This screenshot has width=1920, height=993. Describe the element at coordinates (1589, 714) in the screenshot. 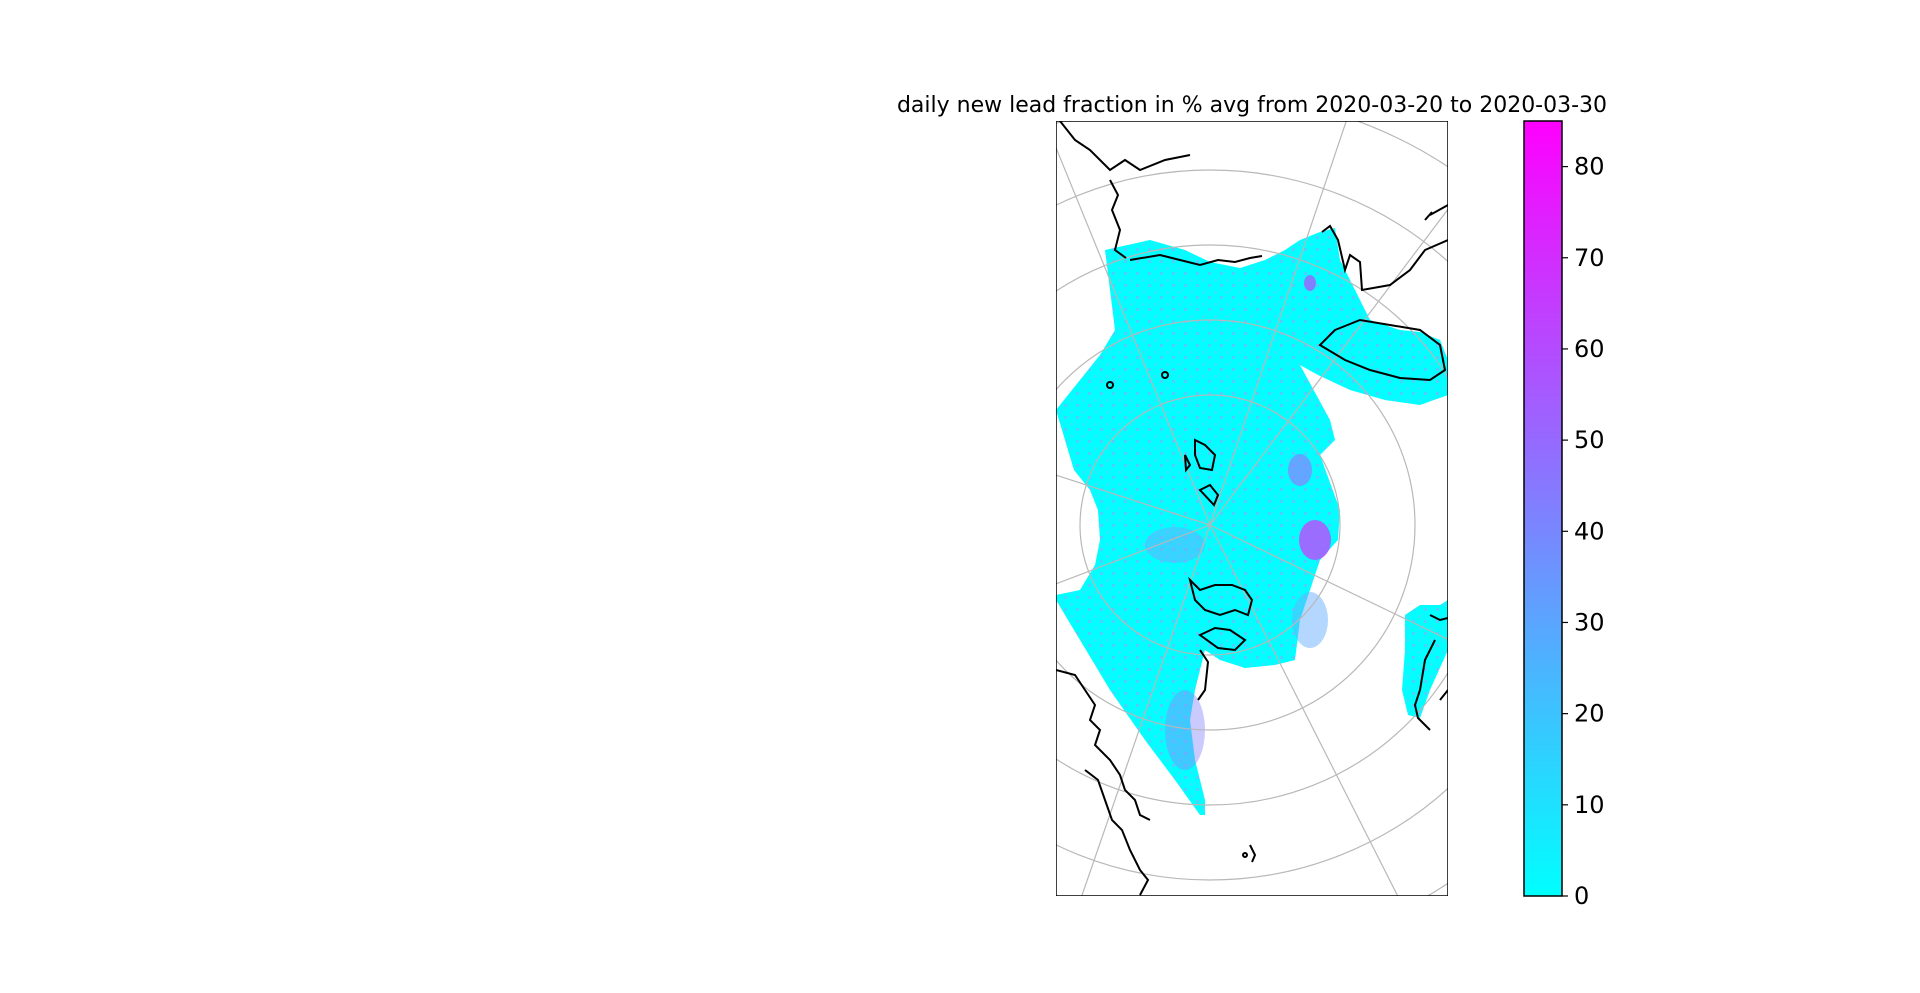

I see `colorbar-tick-label: 20` at that location.